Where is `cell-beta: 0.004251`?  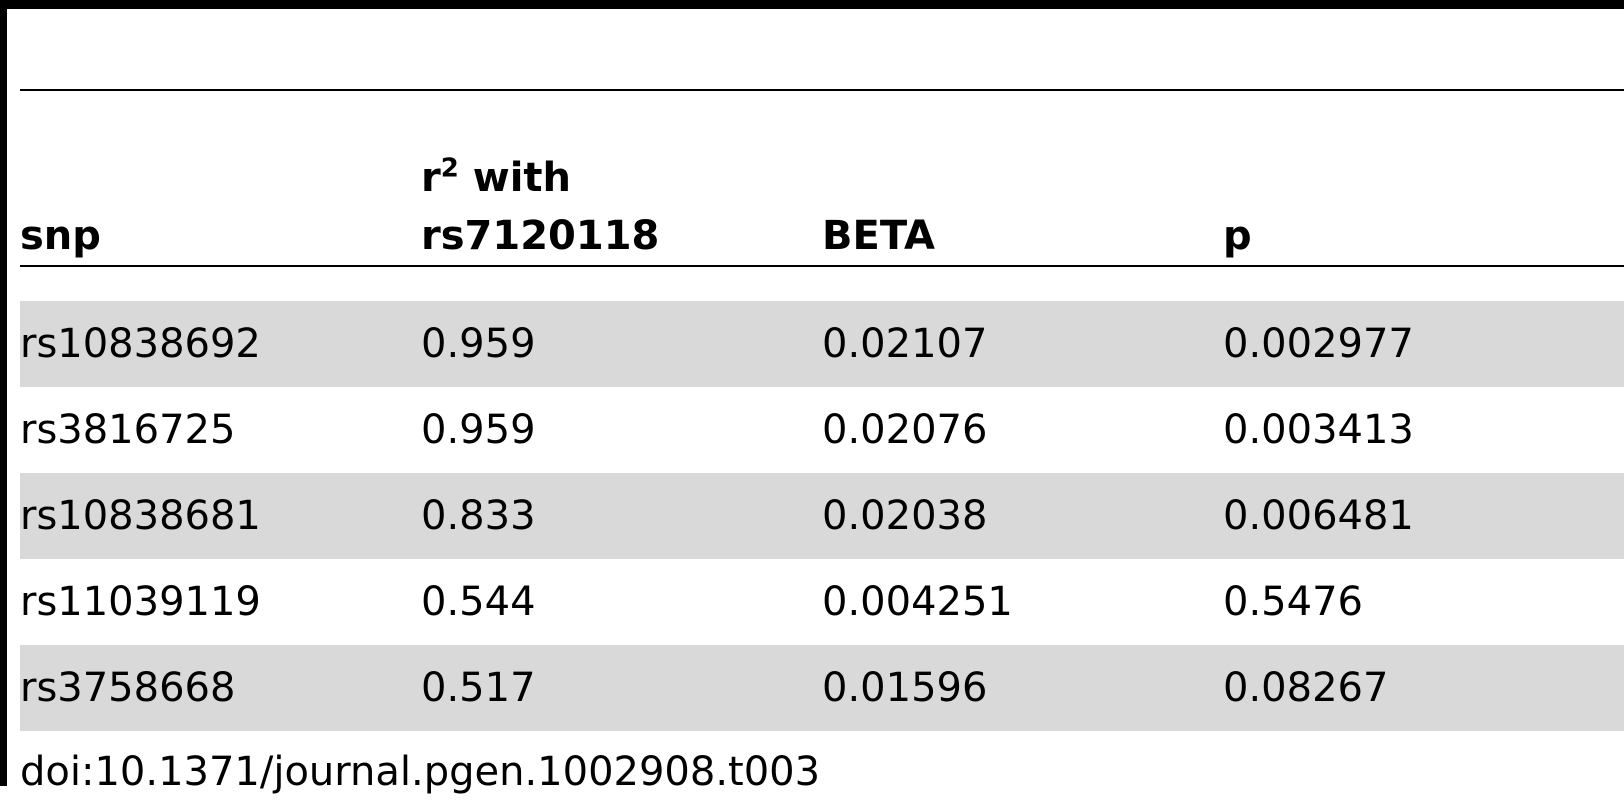 cell-beta: 0.004251 is located at coordinates (917, 602).